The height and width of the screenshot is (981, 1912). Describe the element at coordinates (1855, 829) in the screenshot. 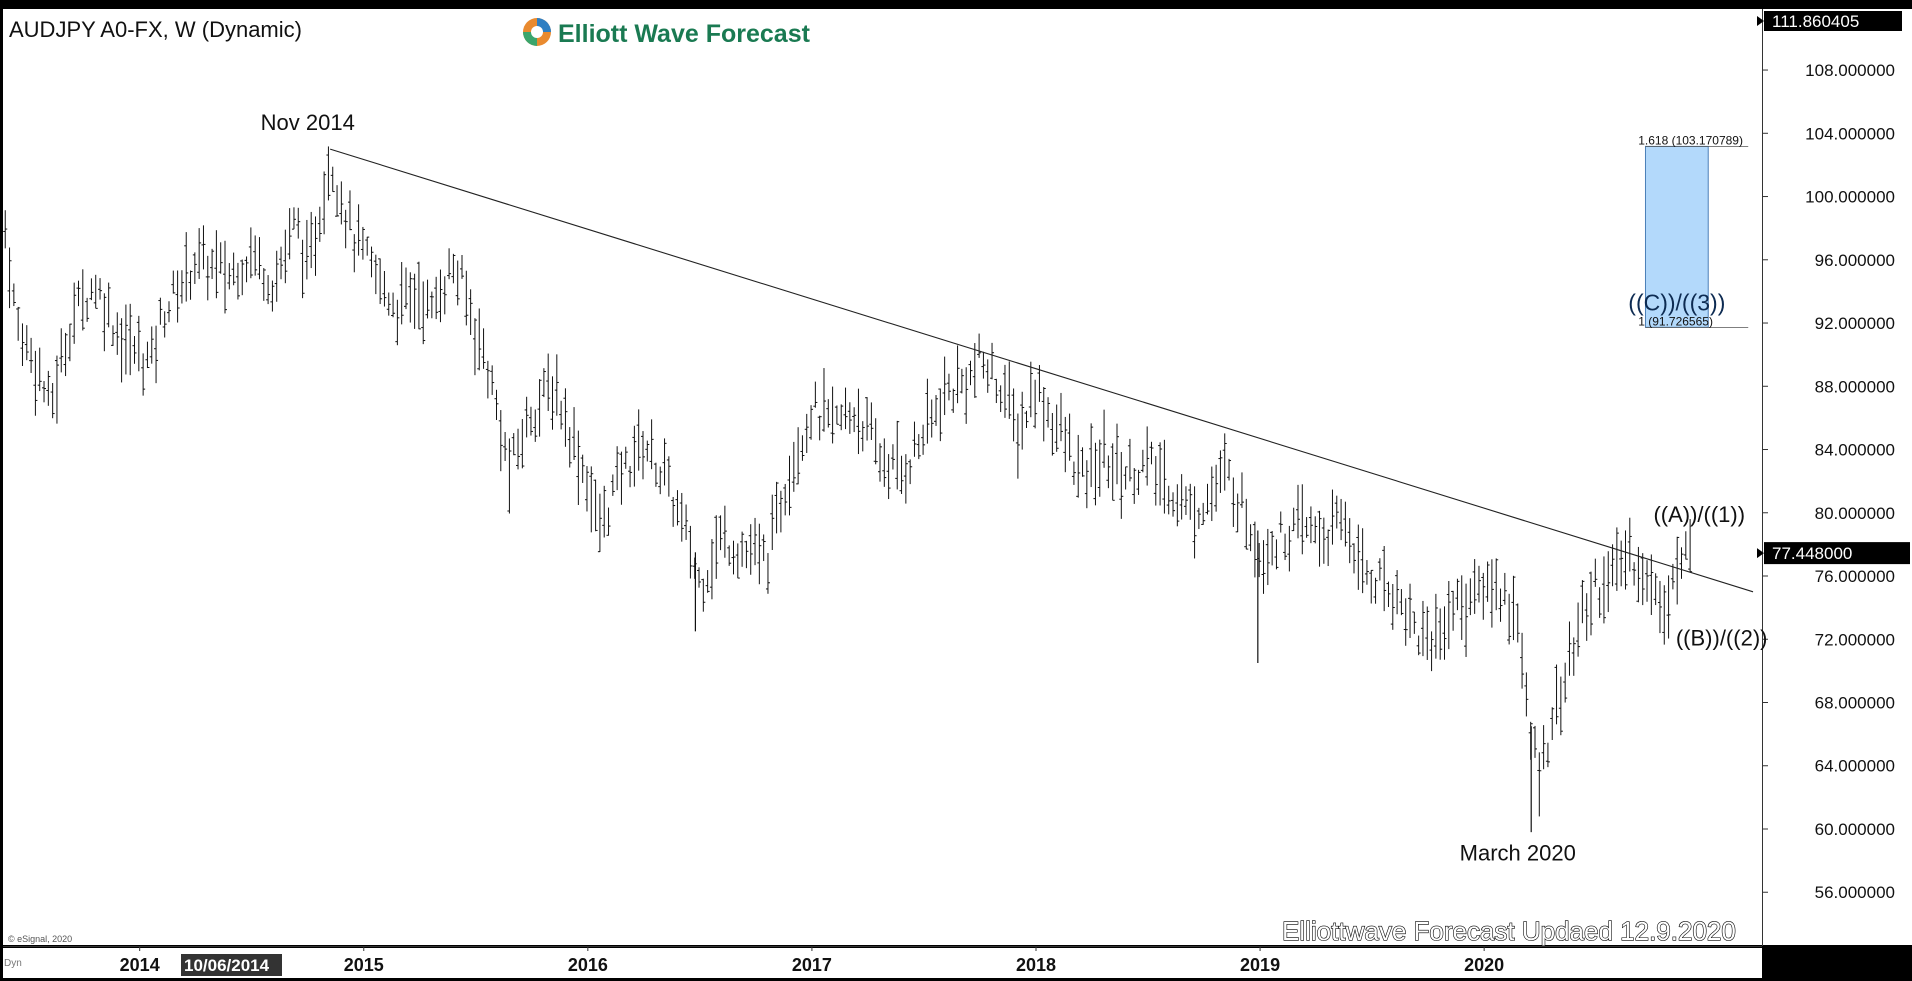

I see `y-tick-label: 60.000000` at that location.